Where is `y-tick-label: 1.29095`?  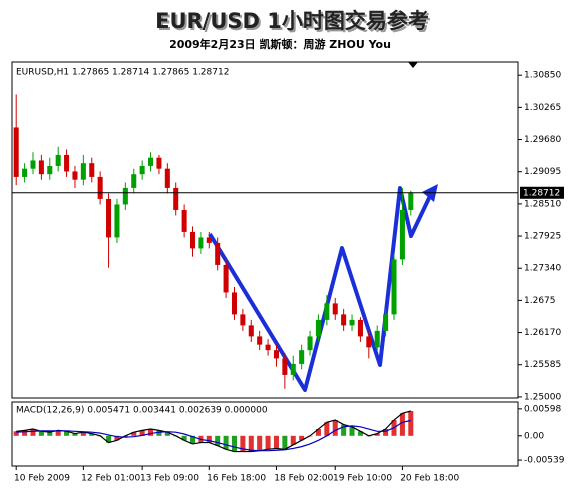
y-tick-label: 1.29095 is located at coordinates (542, 172).